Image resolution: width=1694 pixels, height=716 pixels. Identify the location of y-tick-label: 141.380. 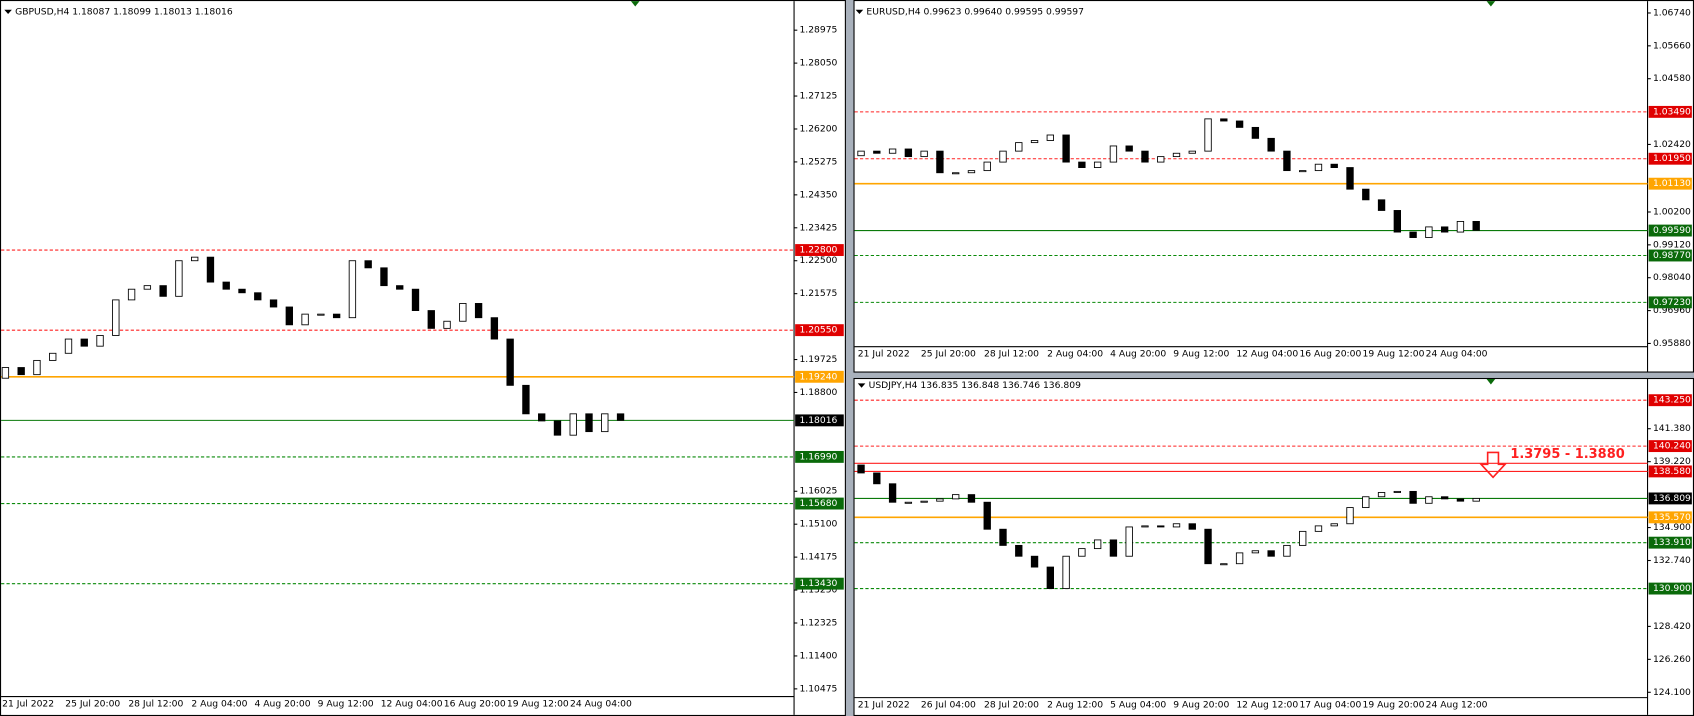
(1672, 428).